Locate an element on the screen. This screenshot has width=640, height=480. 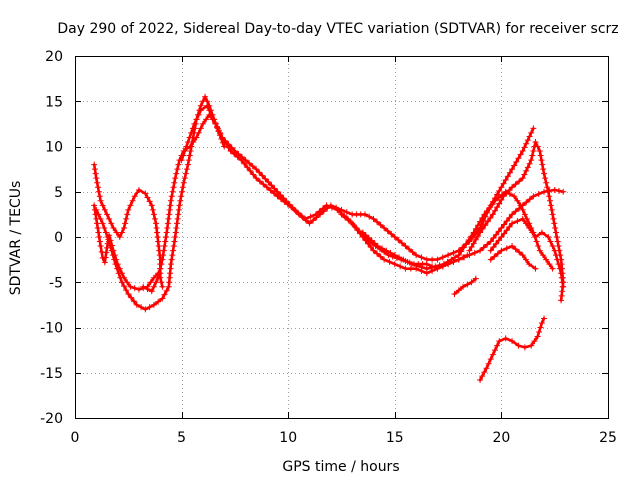
series-line is located at coordinates (513, 257).